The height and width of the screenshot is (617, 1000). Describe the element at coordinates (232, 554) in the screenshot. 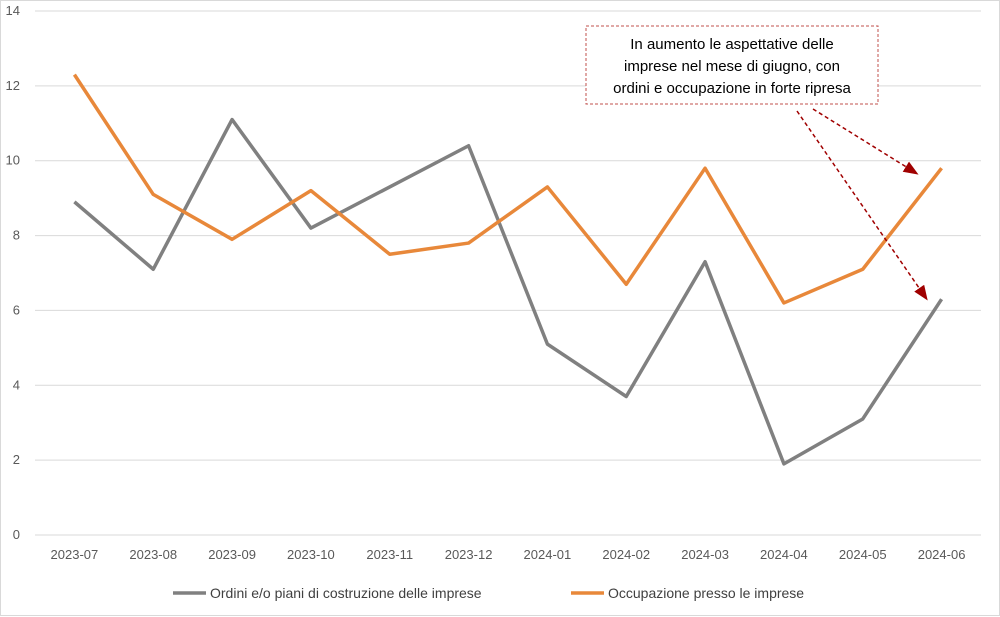

I see `x-tick-label: 2023-09` at that location.